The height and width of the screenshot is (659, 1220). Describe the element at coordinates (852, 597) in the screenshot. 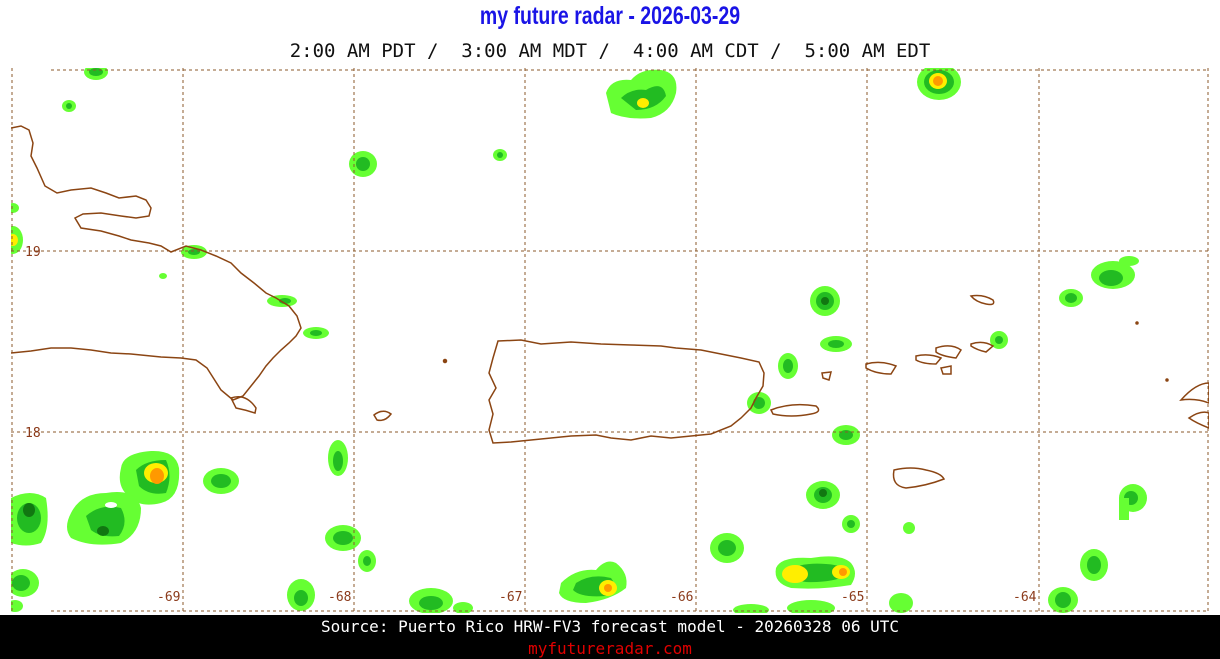

I see `lon-label: -65` at that location.